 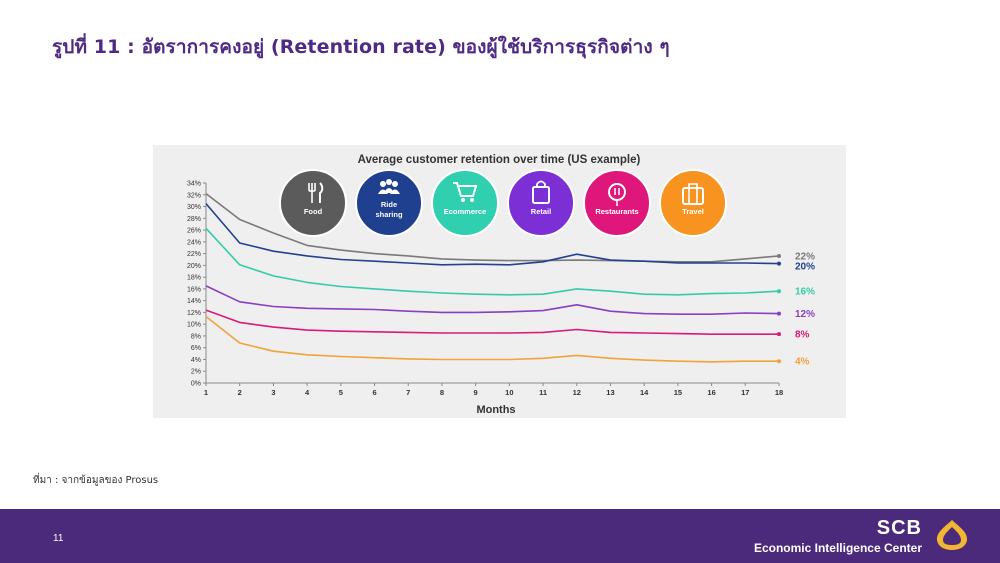 I want to click on category-label: sharing, so click(x=389, y=214).